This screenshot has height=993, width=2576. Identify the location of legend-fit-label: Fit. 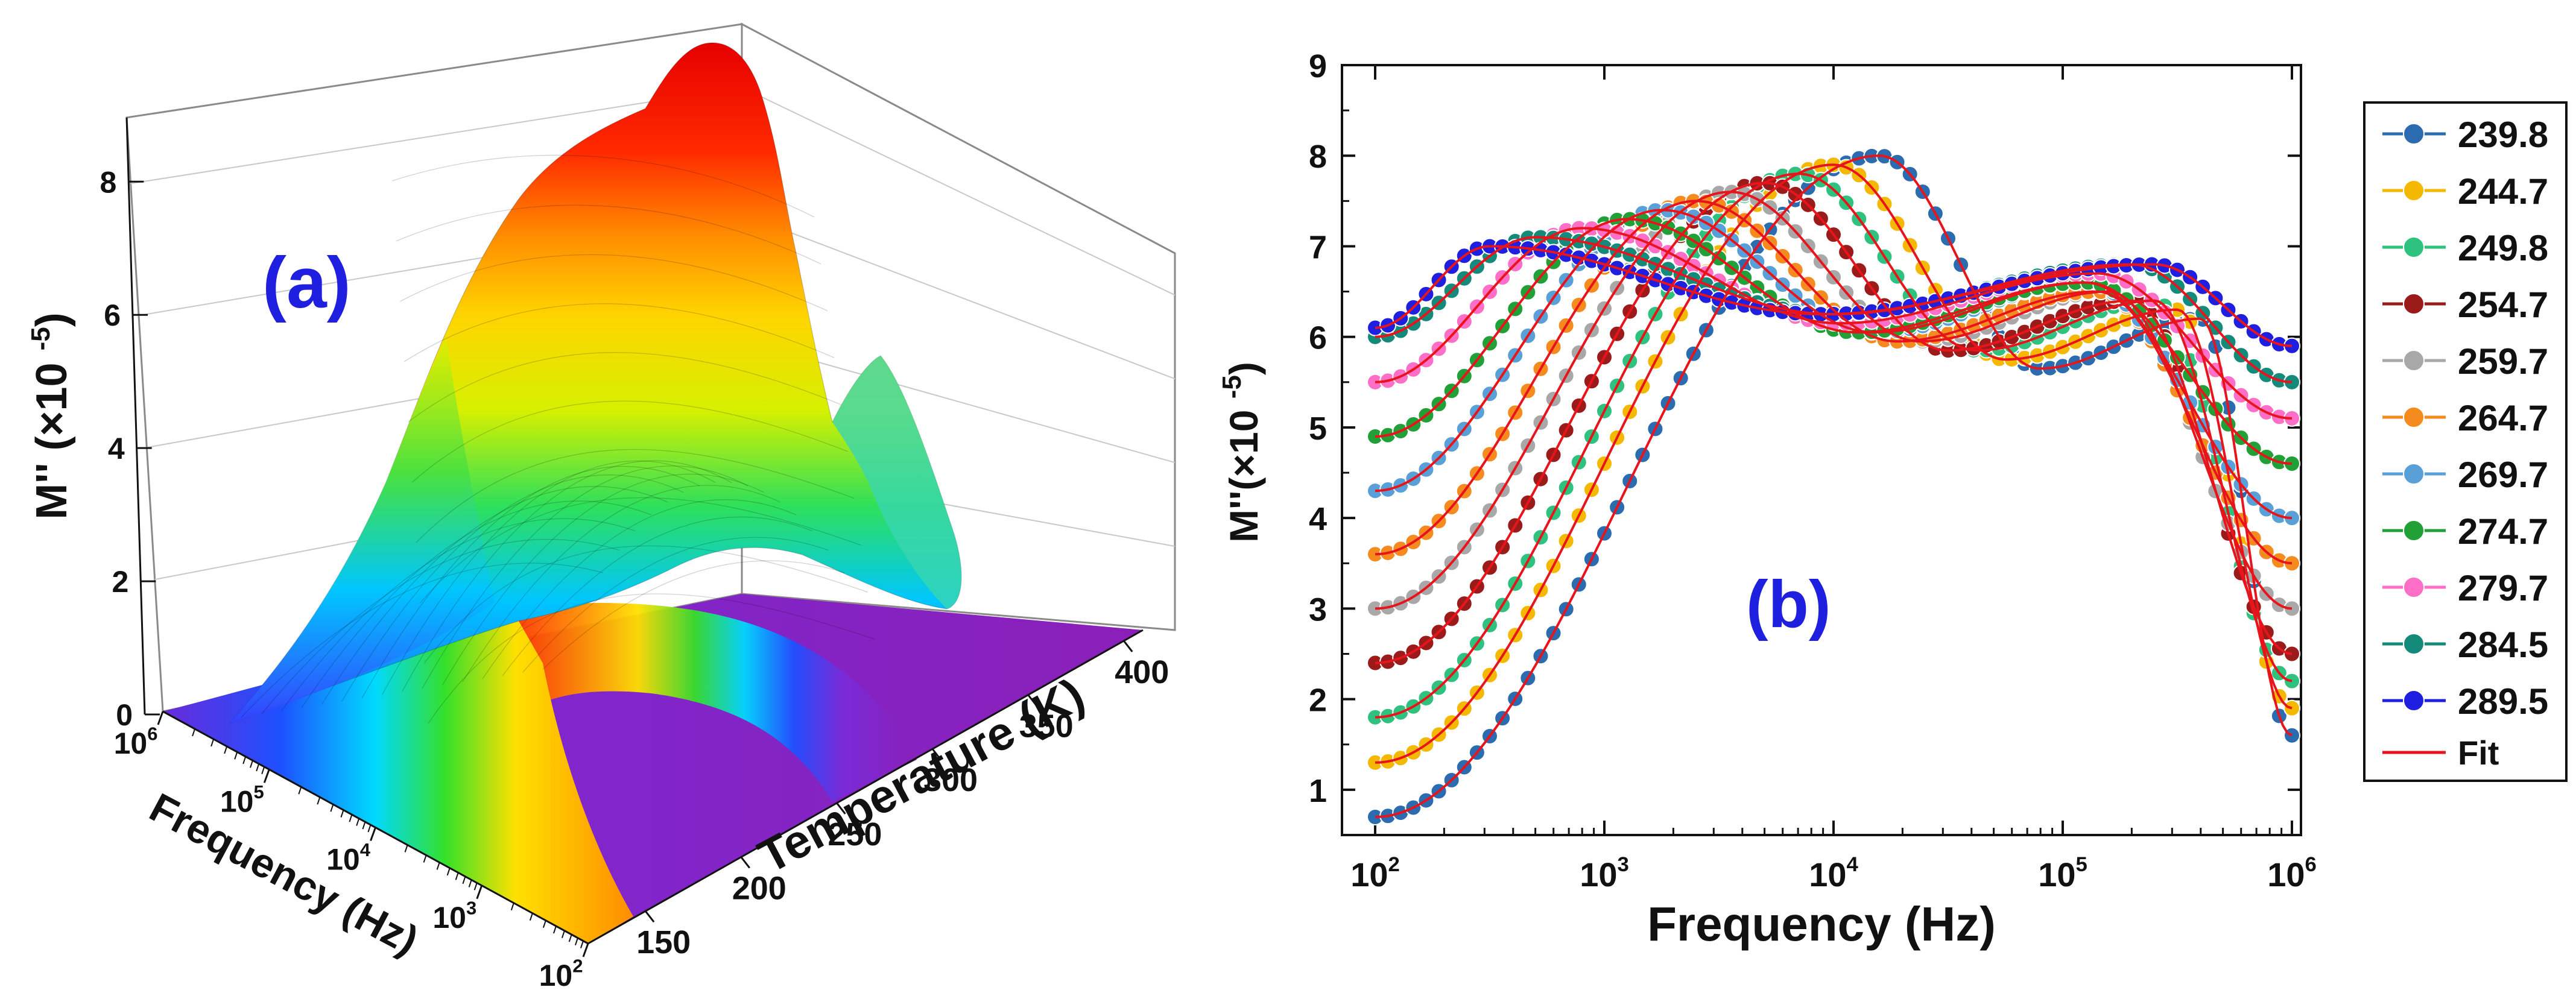
(2478, 753).